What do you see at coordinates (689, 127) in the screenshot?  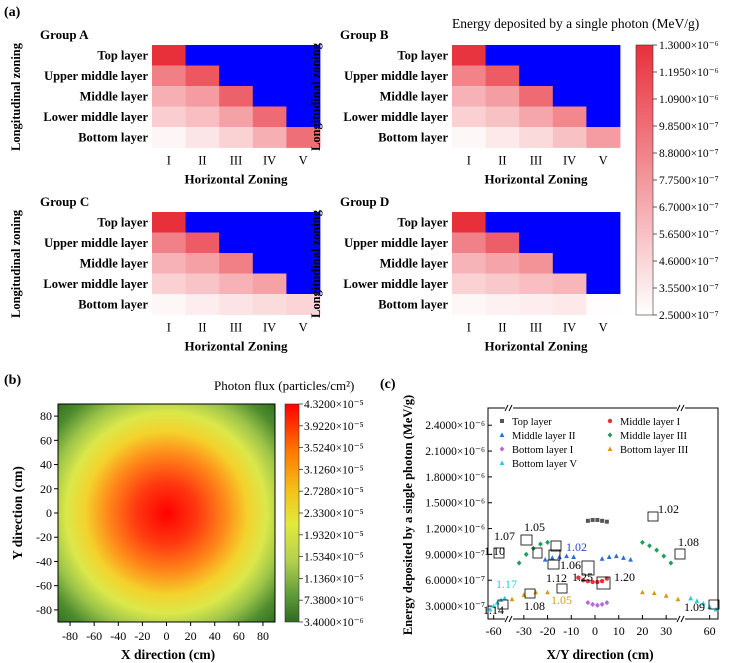 I see `colorbar-a-tick-label: 9.8500×10⁻⁷` at bounding box center [689, 127].